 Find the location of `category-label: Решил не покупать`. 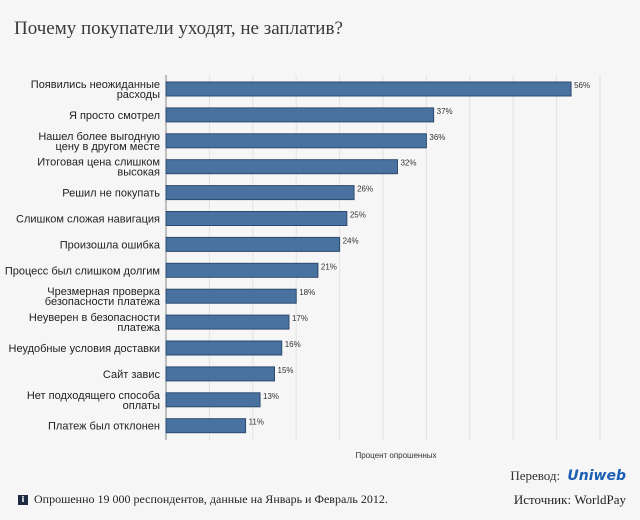

category-label: Решил не покупать is located at coordinates (111, 194).